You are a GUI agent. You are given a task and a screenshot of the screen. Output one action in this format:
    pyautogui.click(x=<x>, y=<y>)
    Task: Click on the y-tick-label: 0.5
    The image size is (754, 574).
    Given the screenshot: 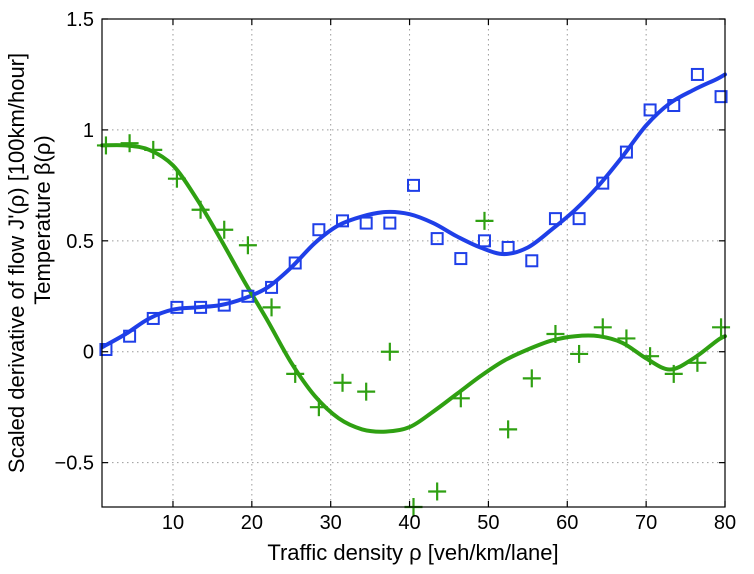 What is the action you would take?
    pyautogui.click(x=80, y=242)
    